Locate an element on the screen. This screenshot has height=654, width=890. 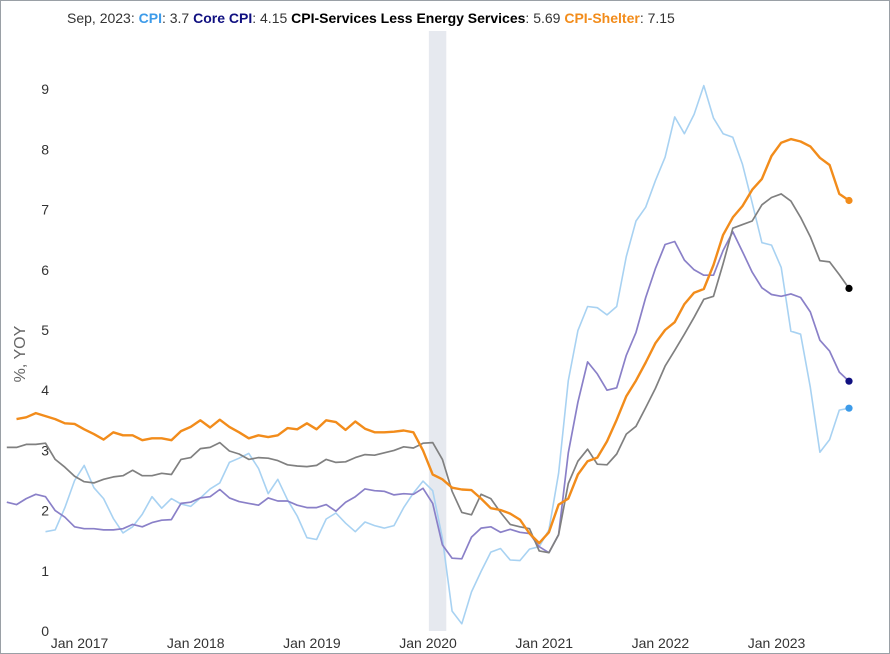
legend-name-shelter: CPI-Shelter is located at coordinates (602, 18).